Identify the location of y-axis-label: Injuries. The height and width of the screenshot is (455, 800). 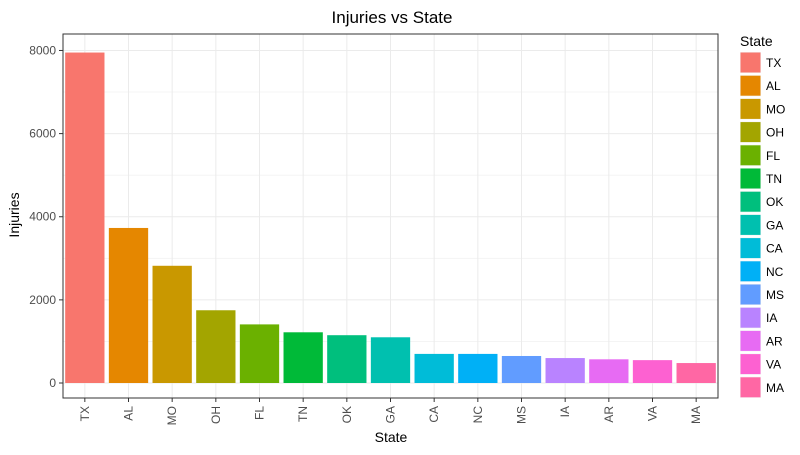
(14, 214).